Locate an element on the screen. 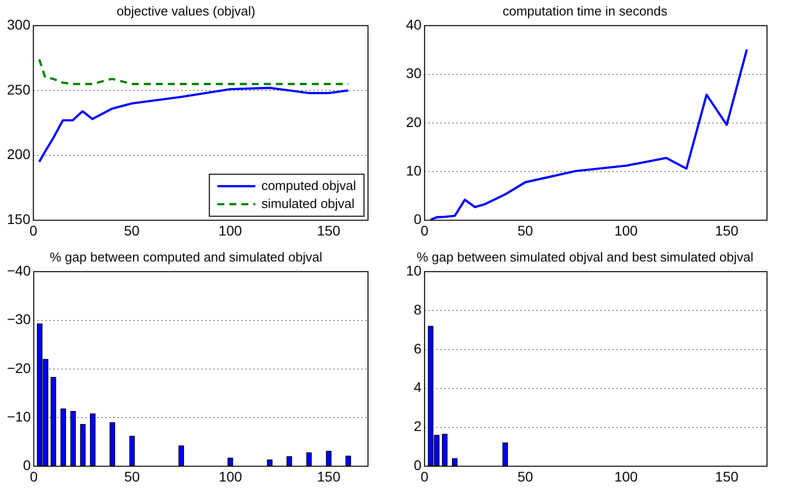 This screenshot has width=797, height=491. y-tick-label: 20 is located at coordinates (414, 122).